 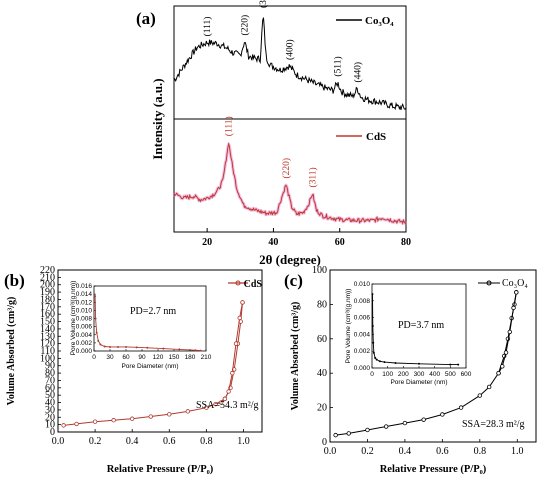 What do you see at coordinates (362, 318) in the screenshot?
I see `inset-y-tick-label: 0.006` at bounding box center [362, 318].